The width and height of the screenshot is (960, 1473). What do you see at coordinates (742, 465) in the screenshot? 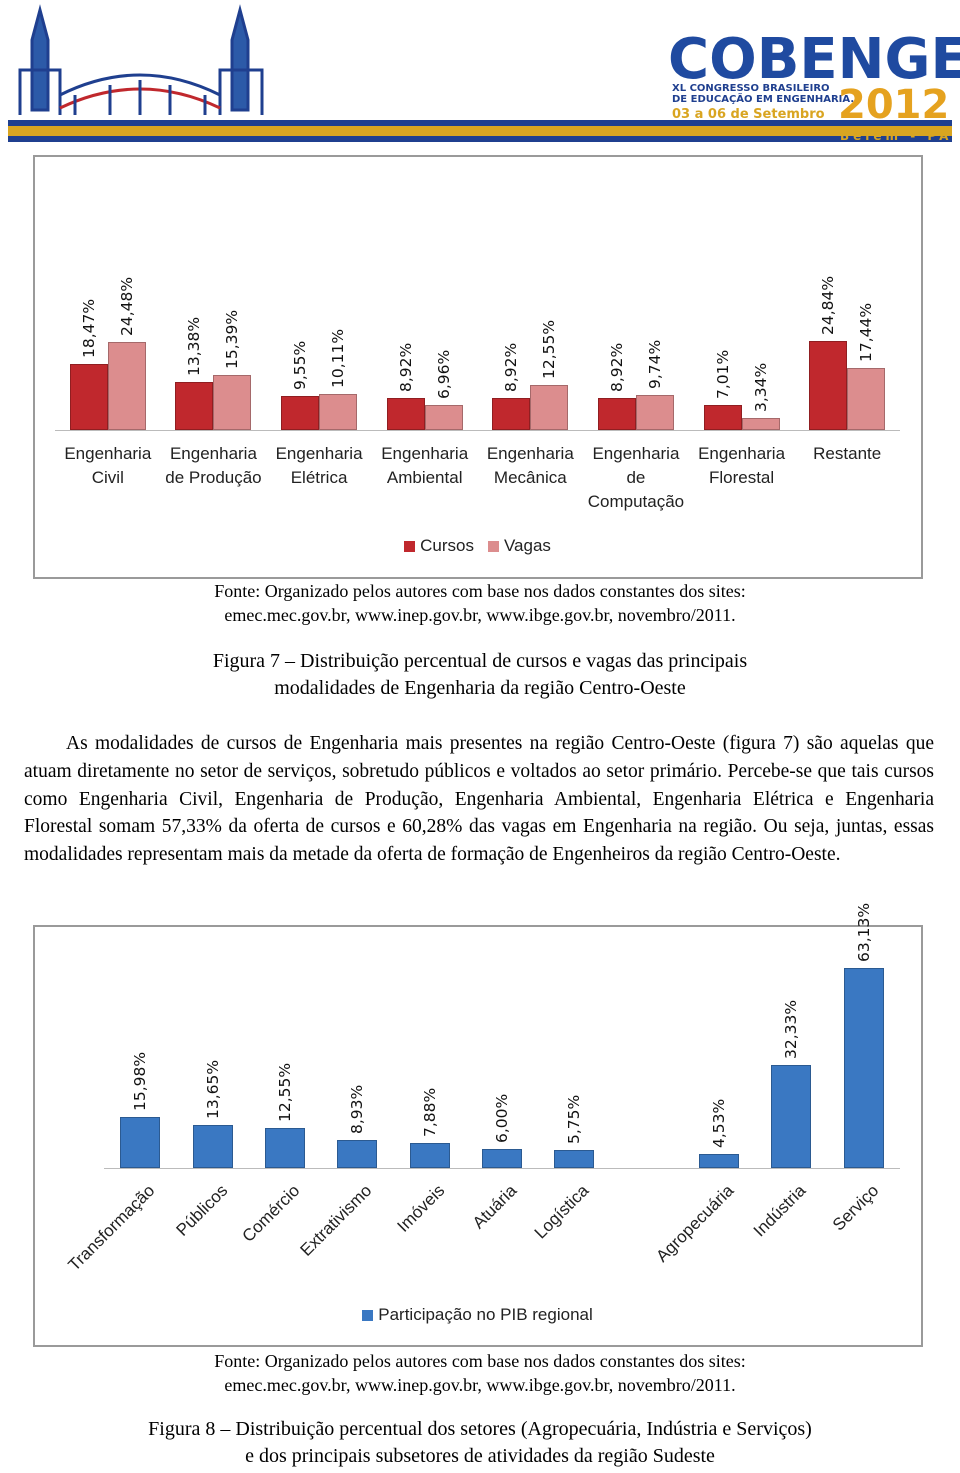
I see `x-tick-label: Engenharia Florestal` at bounding box center [742, 465].